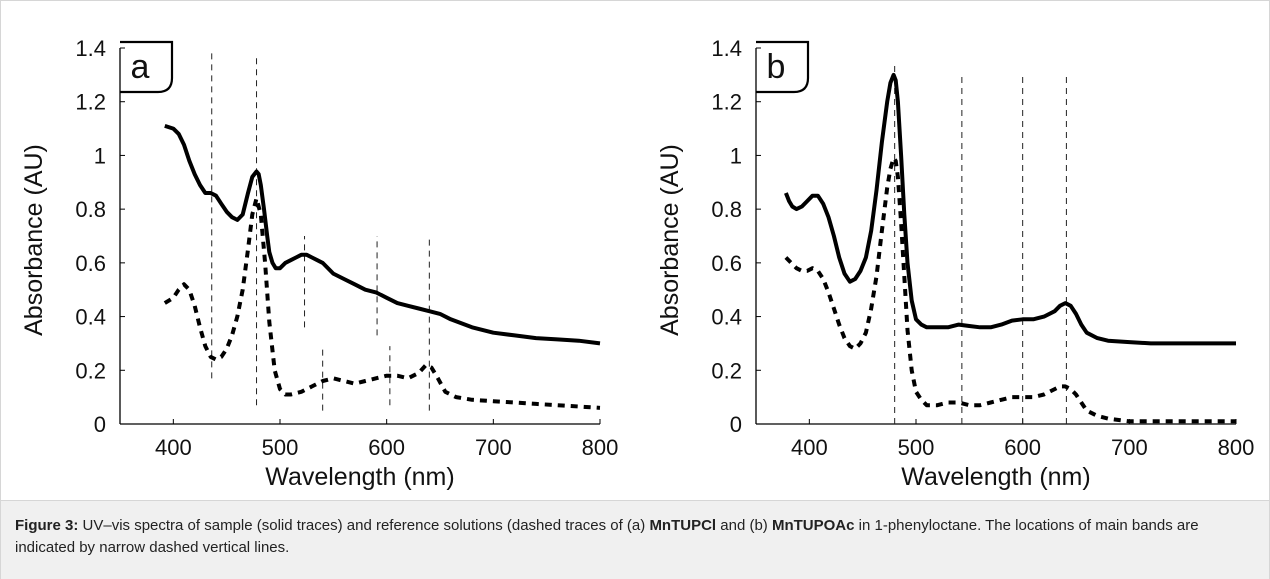 This screenshot has height=579, width=1270. I want to click on caption-box, so click(635, 539).